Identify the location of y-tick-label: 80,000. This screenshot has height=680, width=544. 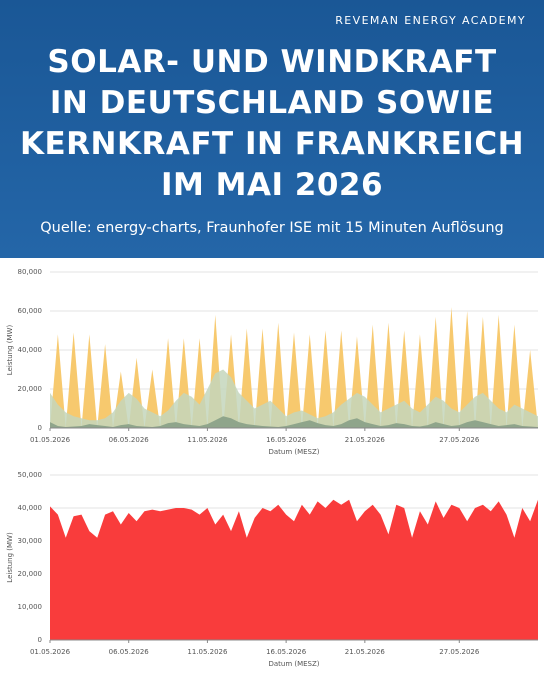
(30, 272).